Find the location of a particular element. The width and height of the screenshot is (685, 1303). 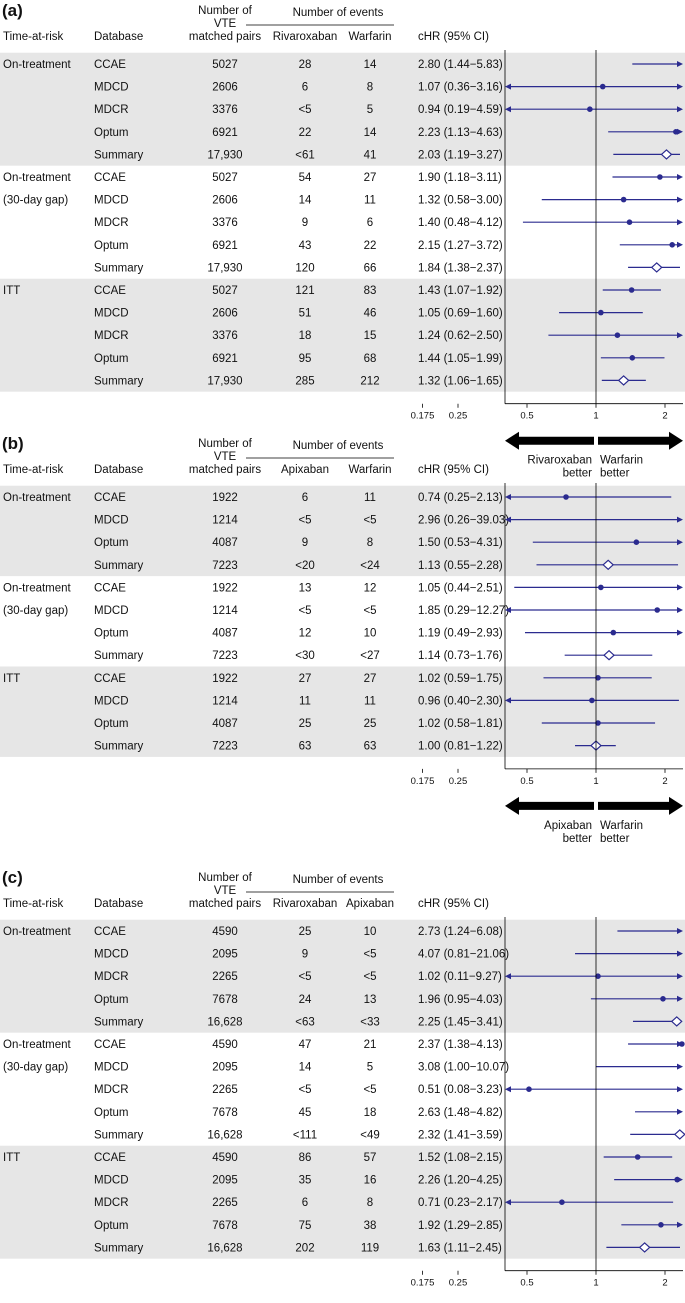

row-pairs: 17,930 is located at coordinates (224, 381).